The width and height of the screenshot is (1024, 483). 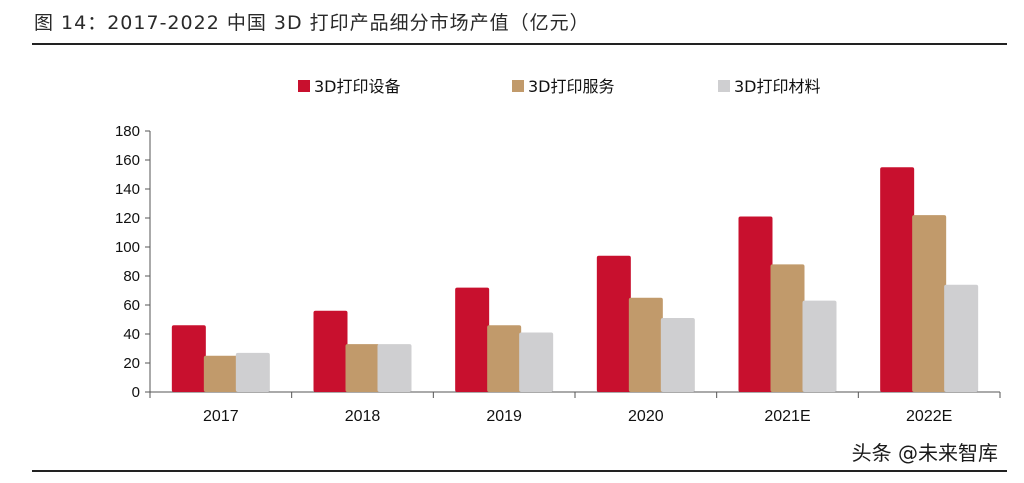 What do you see at coordinates (127, 131) in the screenshot?
I see `y-tick-label: 180` at bounding box center [127, 131].